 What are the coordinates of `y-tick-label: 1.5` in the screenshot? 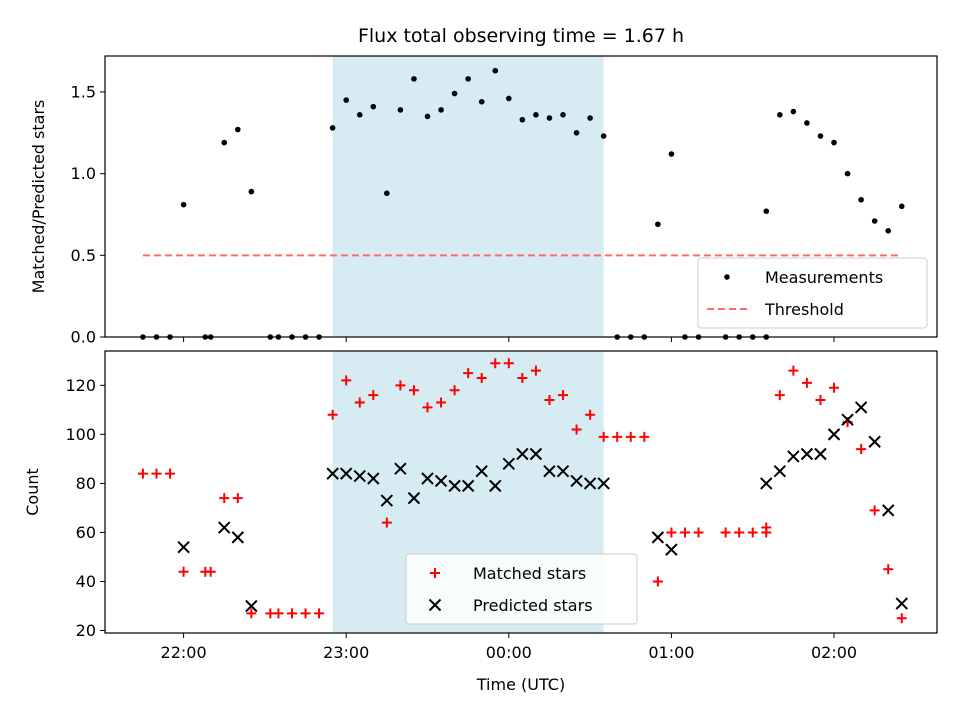 It's located at (83, 91).